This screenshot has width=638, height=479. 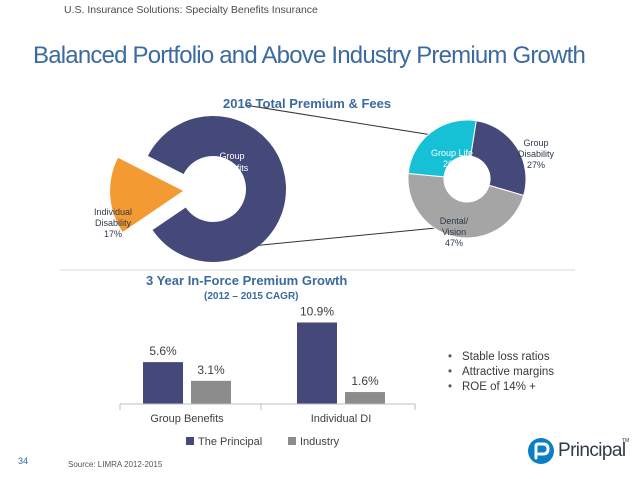 What do you see at coordinates (501, 357) in the screenshot?
I see `bullet-item: Stable loss ratios` at bounding box center [501, 357].